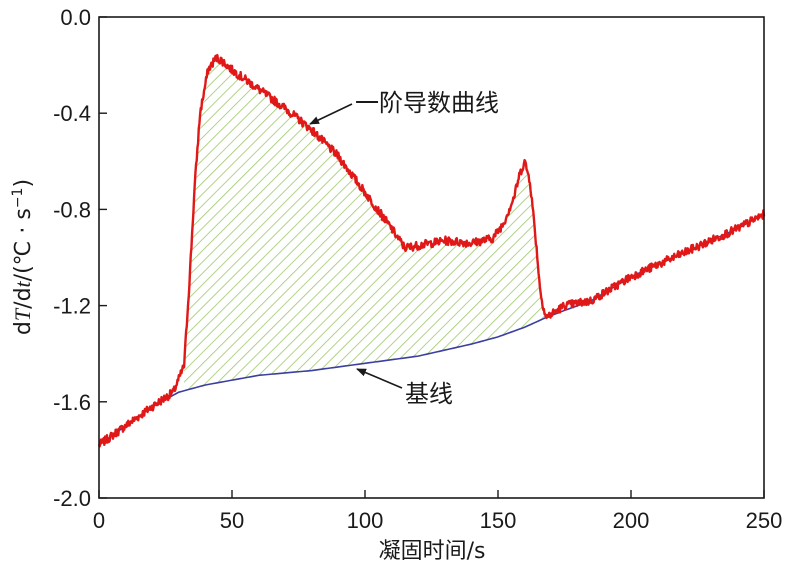 The width and height of the screenshot is (800, 568). I want to click on annotation-baseline-label: 基线, so click(429, 394).